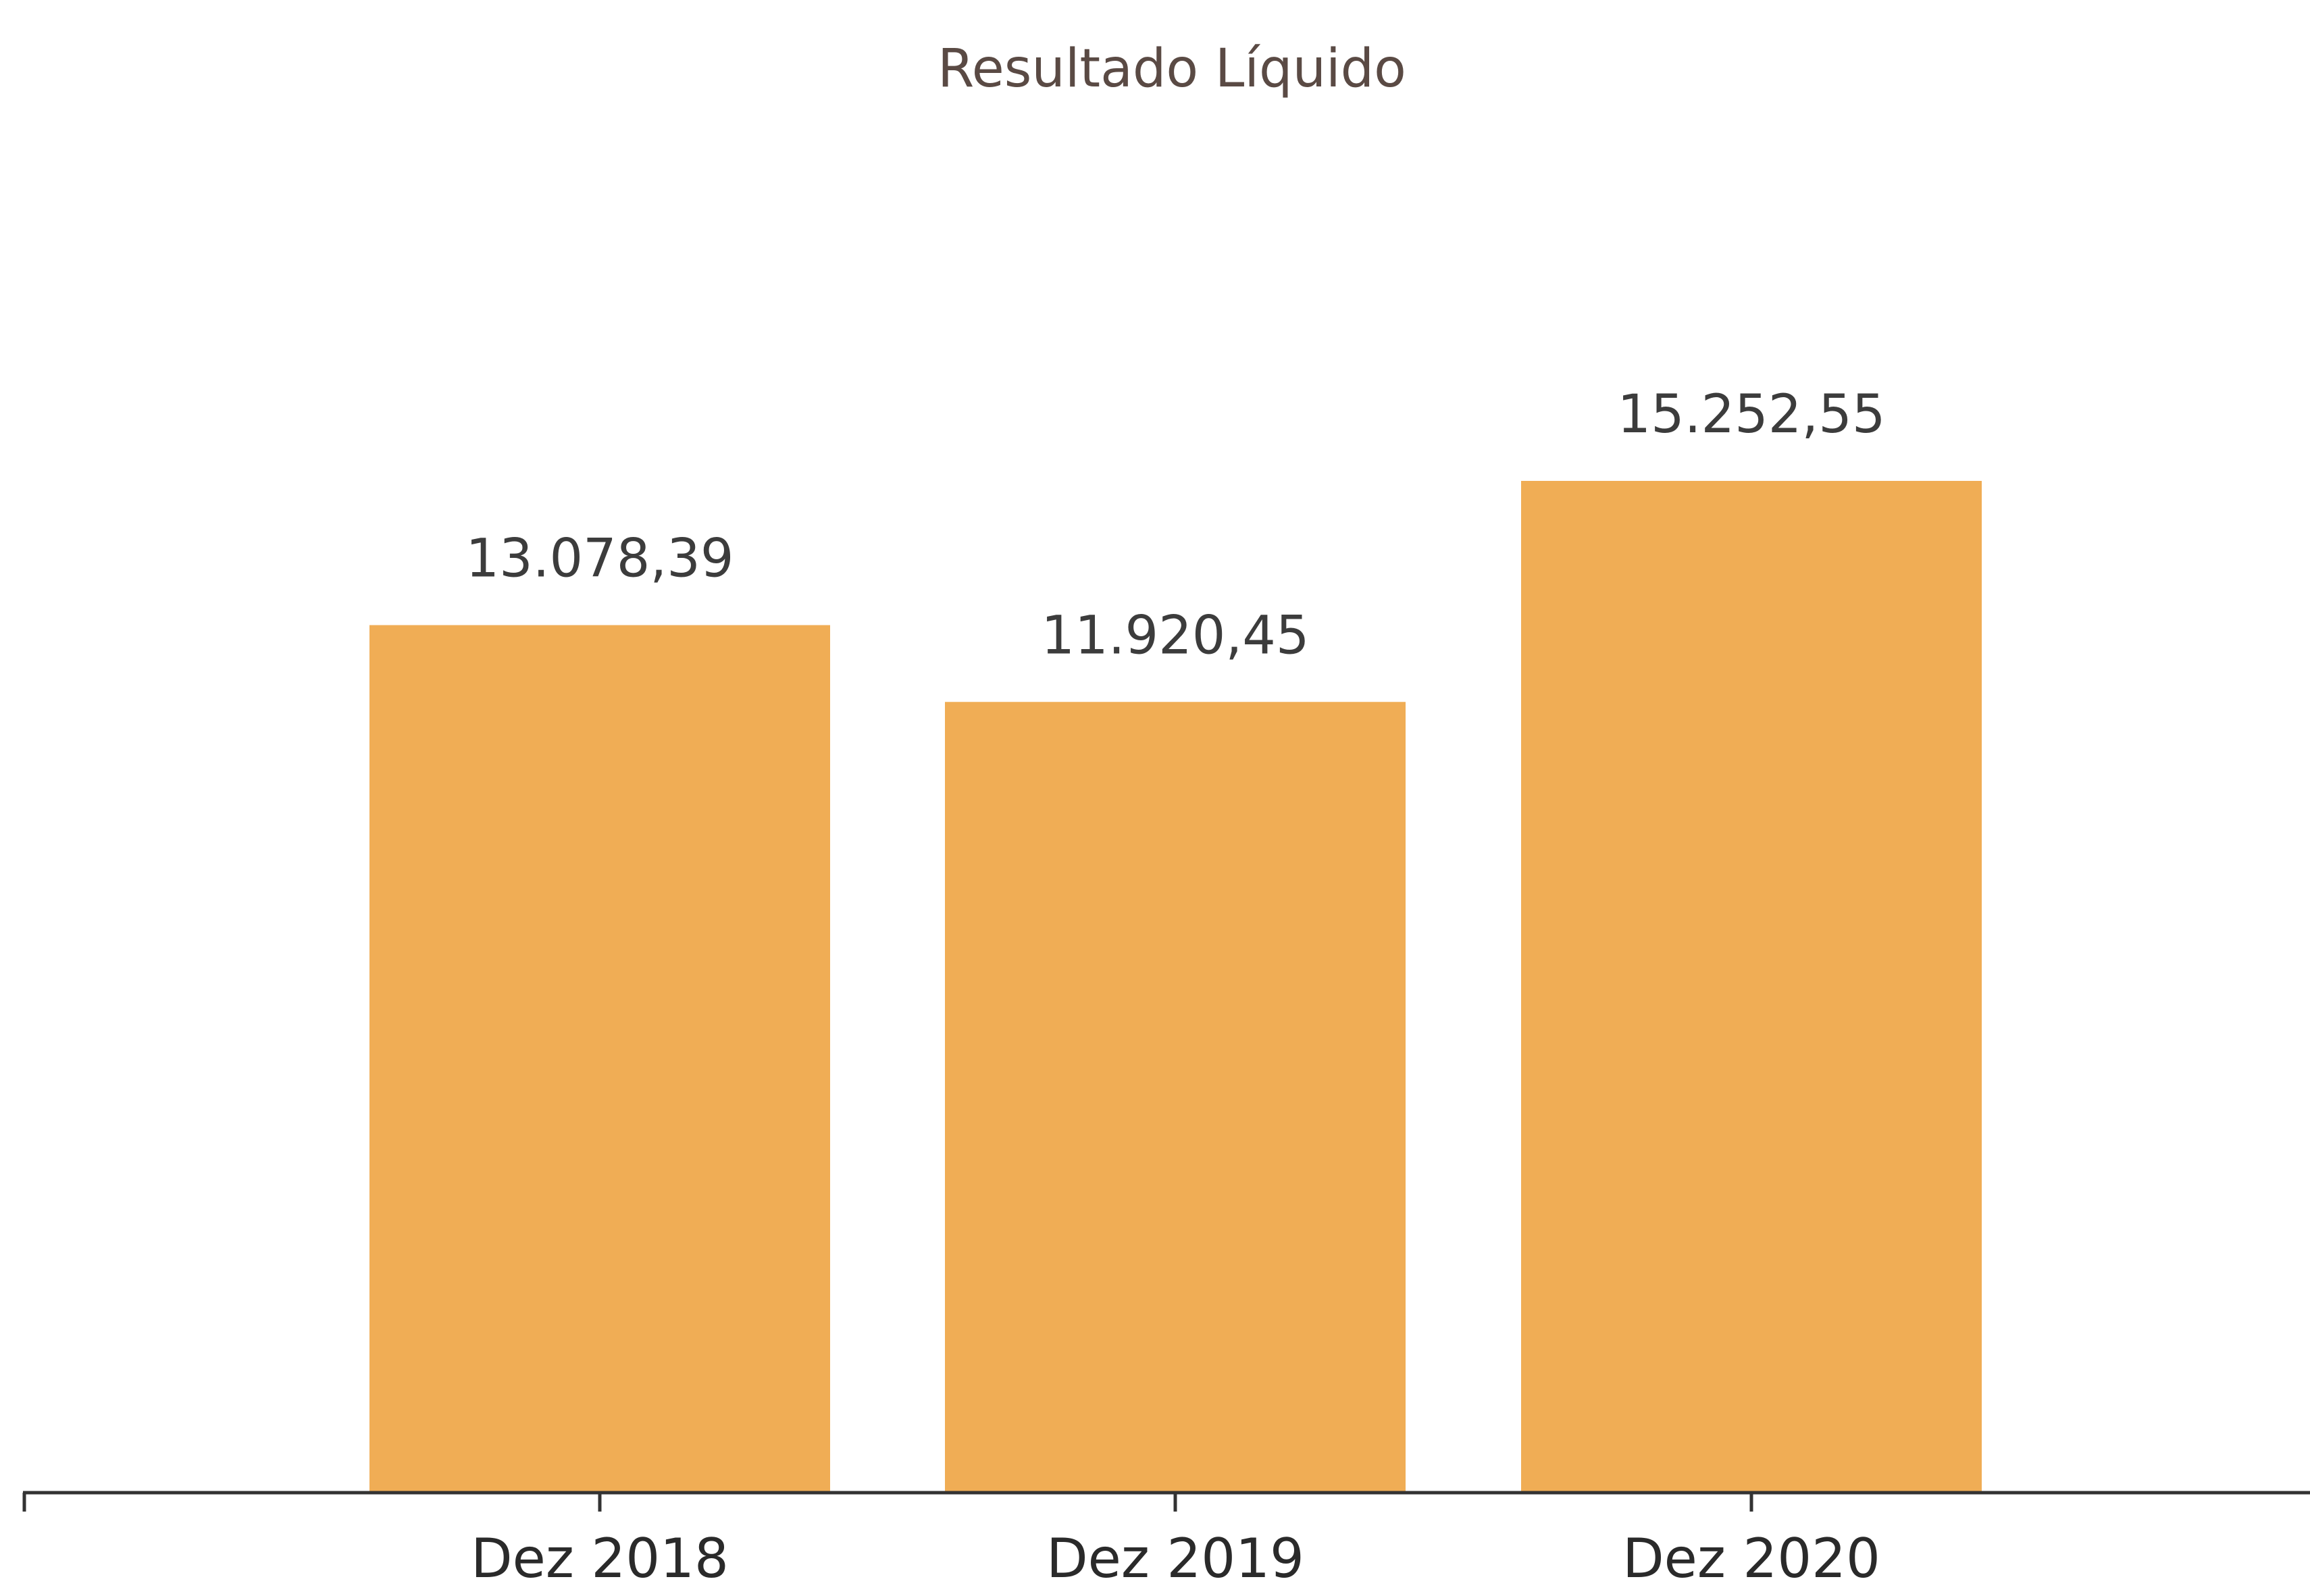 This screenshot has width=2310, height=1596. Describe the element at coordinates (600, 1558) in the screenshot. I see `x-tick-label: Dez 2018` at that location.